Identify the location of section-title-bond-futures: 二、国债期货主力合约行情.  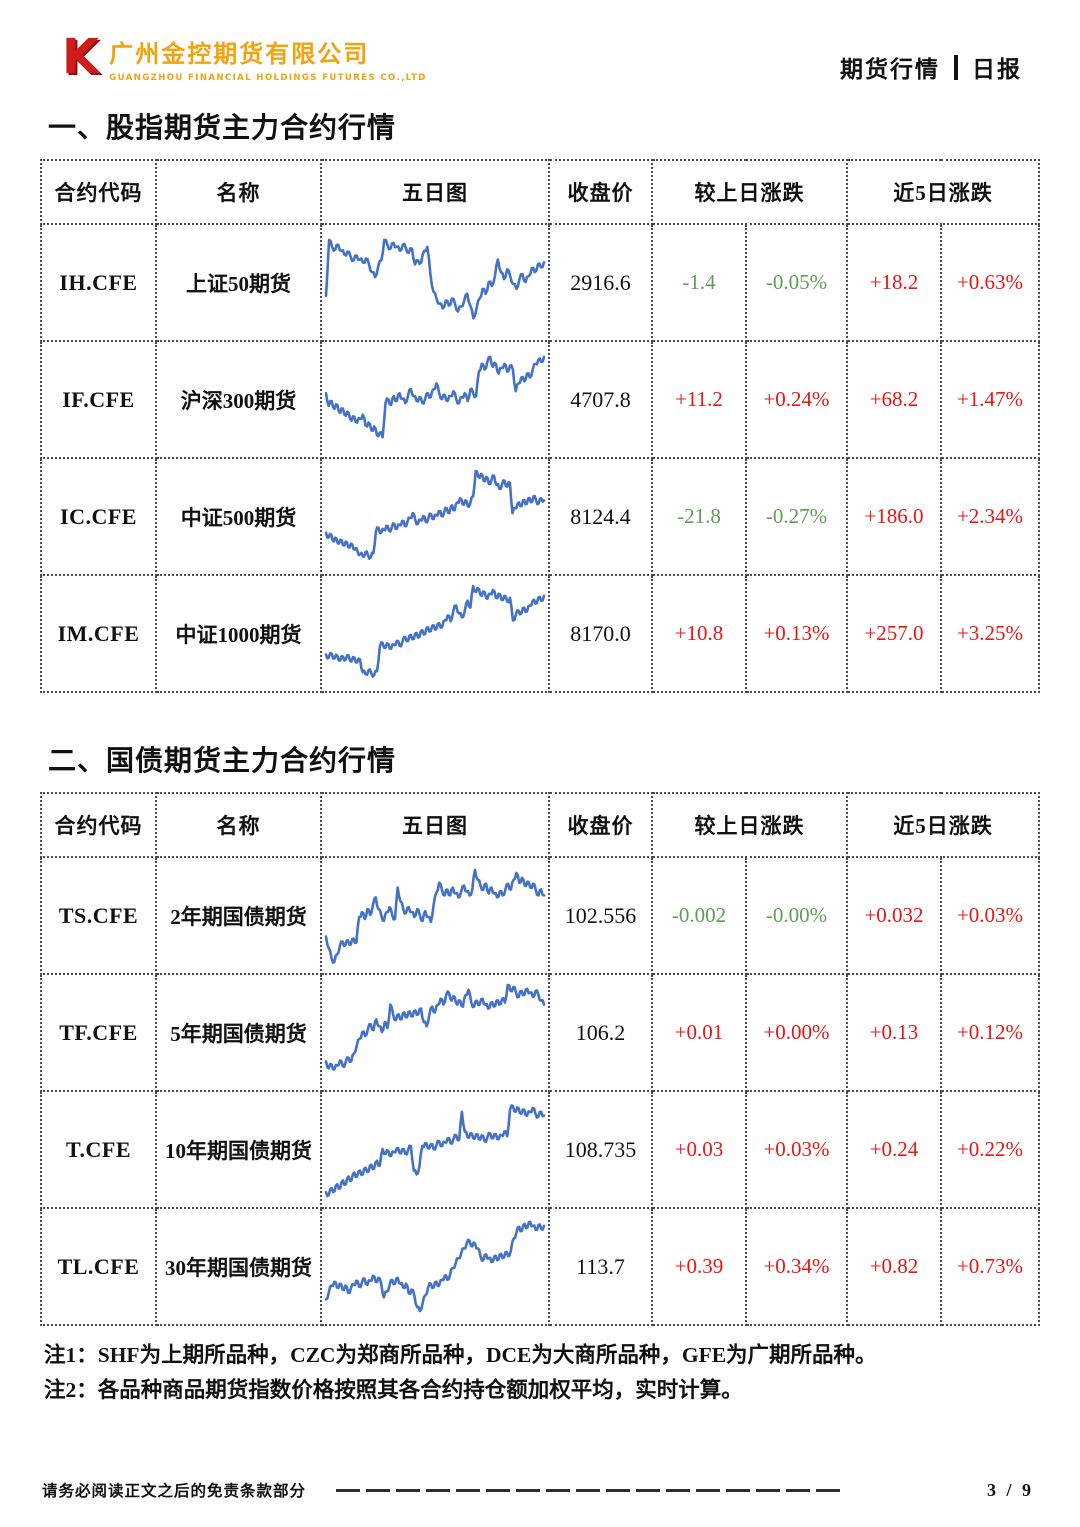
(222, 761).